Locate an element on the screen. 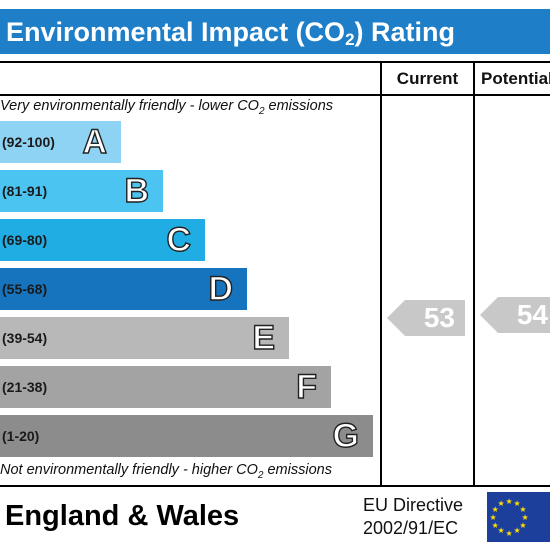 This screenshot has height=550, width=550. band-range-label: (21-38) is located at coordinates (25, 387).